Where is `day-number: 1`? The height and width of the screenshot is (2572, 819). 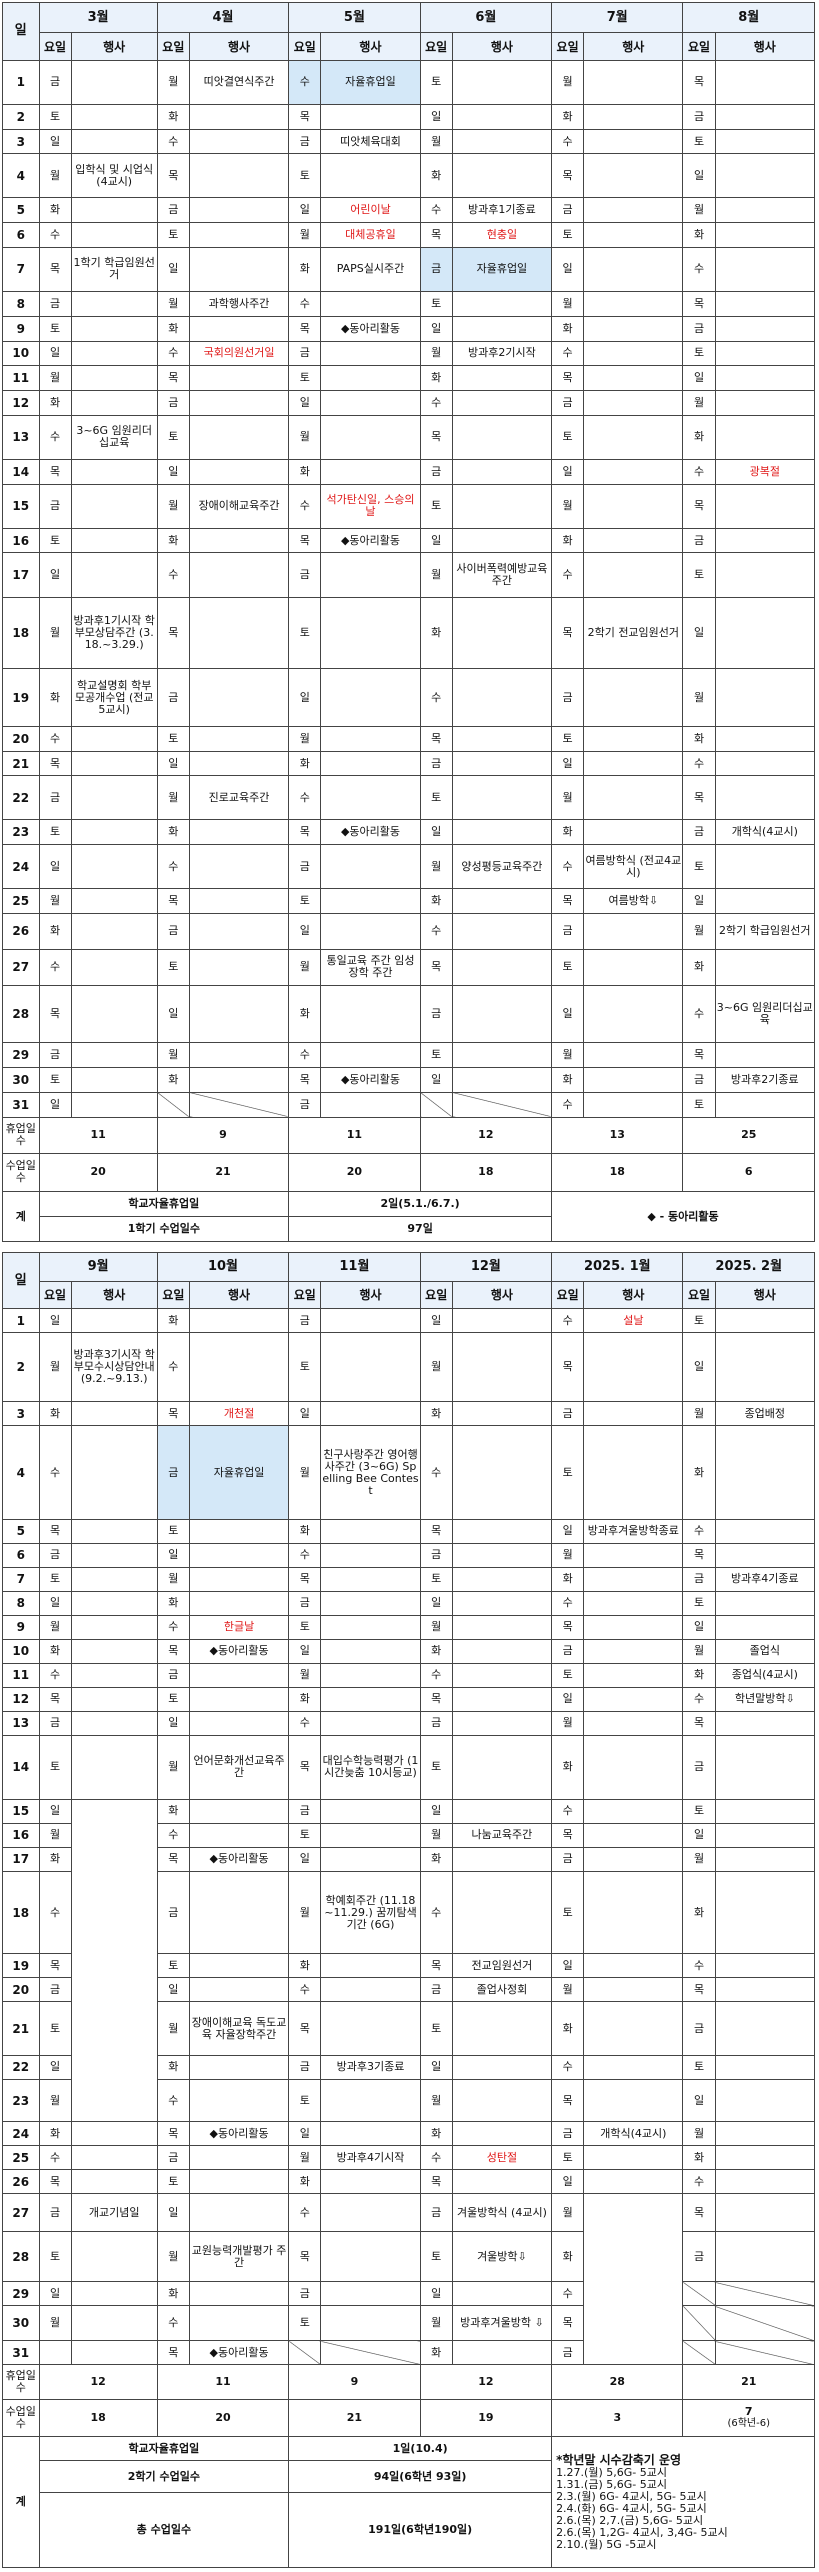 day-number: 1 is located at coordinates (21, 82).